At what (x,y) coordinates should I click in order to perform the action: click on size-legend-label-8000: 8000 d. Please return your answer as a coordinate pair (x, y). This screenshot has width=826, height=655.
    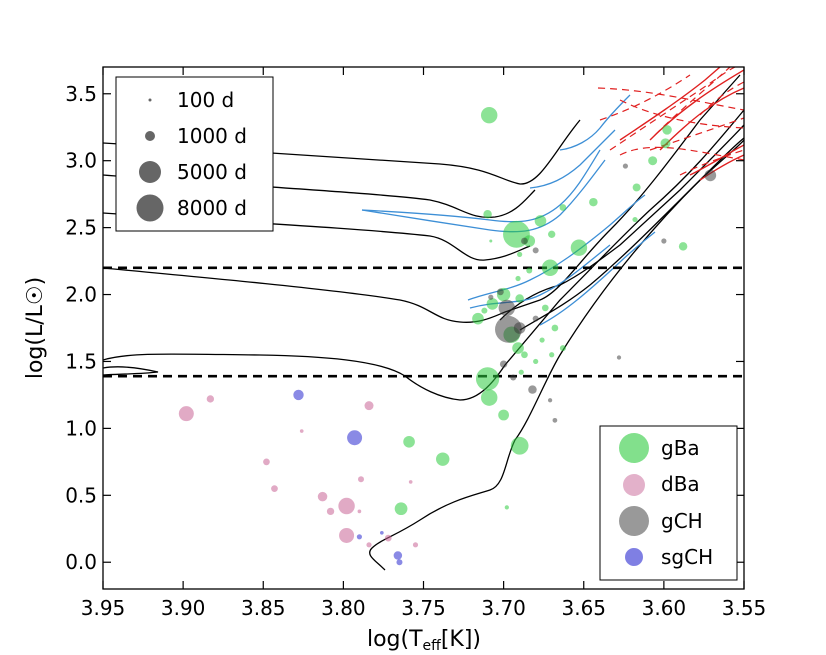
    Looking at the image, I should click on (212, 208).